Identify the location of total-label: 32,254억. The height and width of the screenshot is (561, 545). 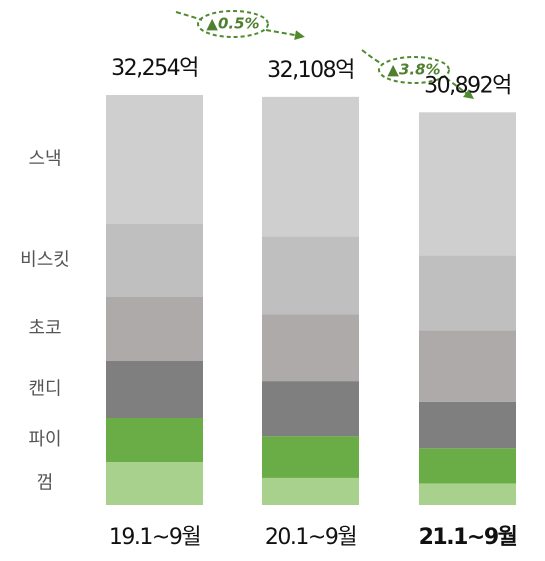
(154, 68).